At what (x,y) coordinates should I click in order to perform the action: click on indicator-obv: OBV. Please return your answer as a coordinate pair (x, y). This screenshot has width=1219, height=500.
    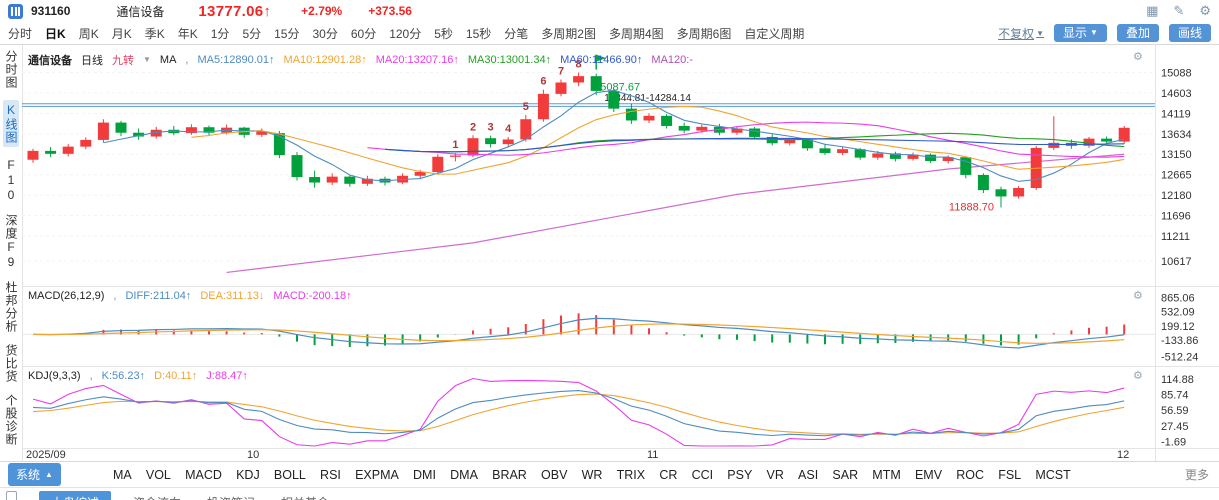
    Looking at the image, I should click on (554, 474).